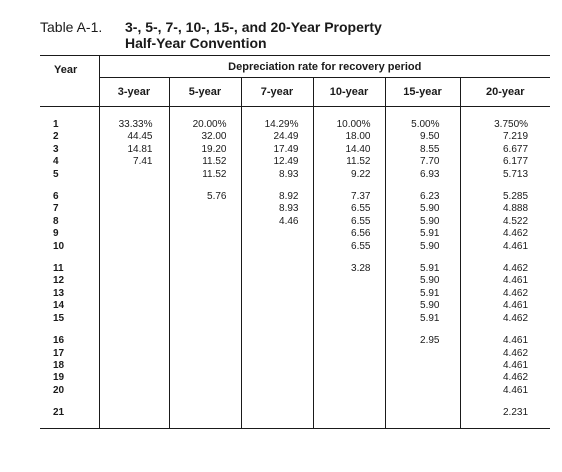 The image size is (562, 472). What do you see at coordinates (70, 234) in the screenshot?
I see `year-cell: 9` at bounding box center [70, 234].